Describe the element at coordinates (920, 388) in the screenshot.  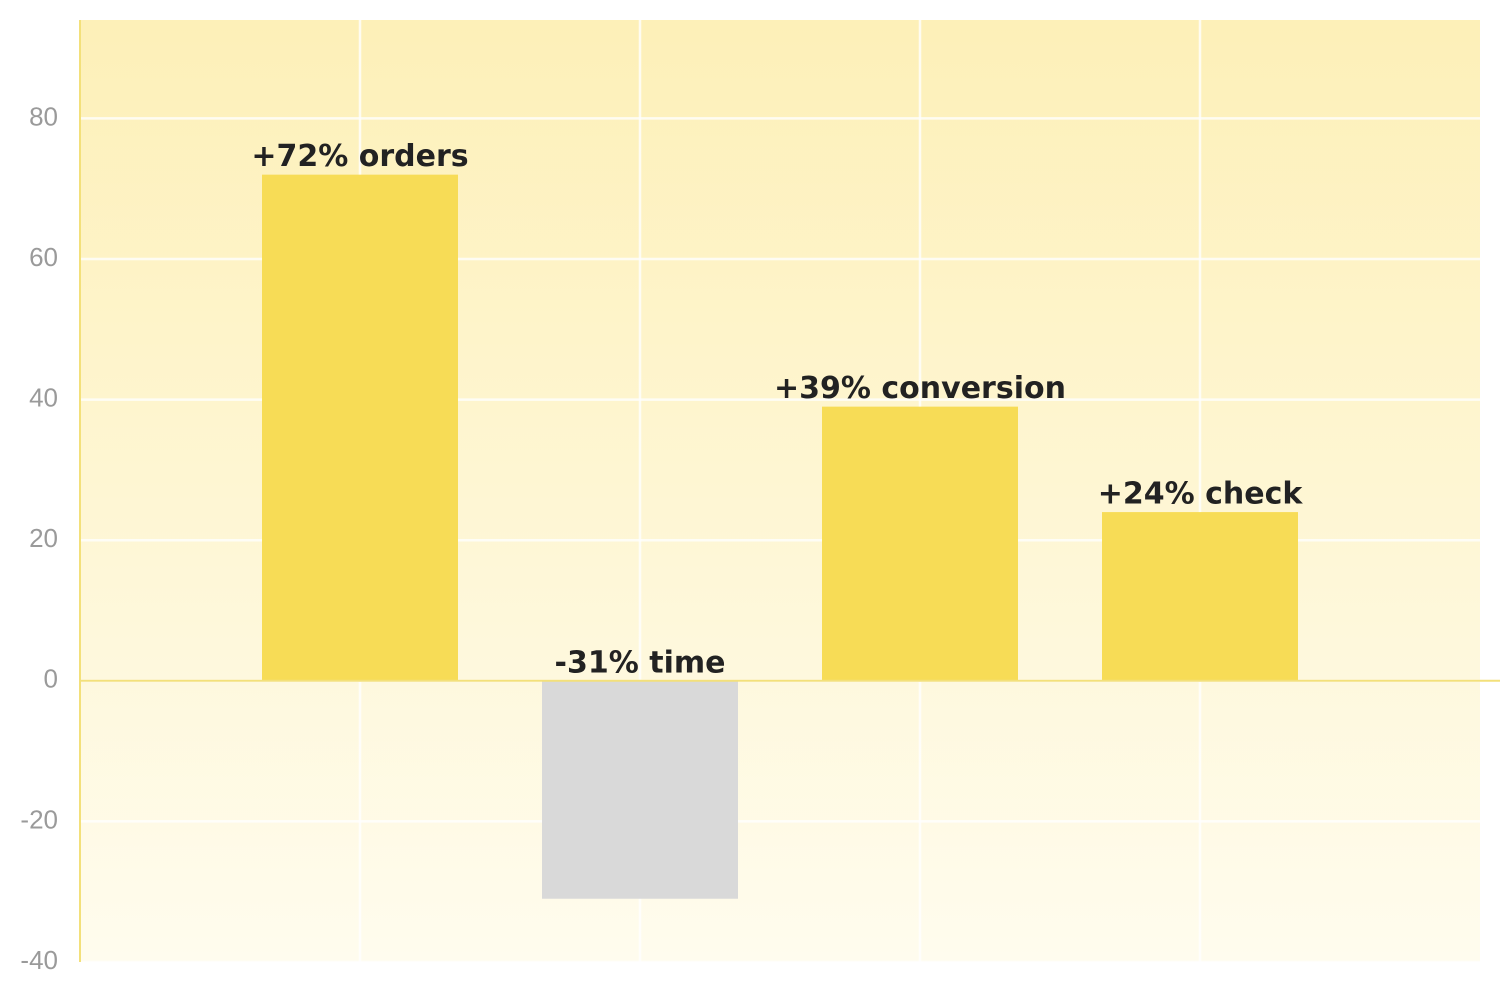
I see `value-label: +39% conversion` at that location.